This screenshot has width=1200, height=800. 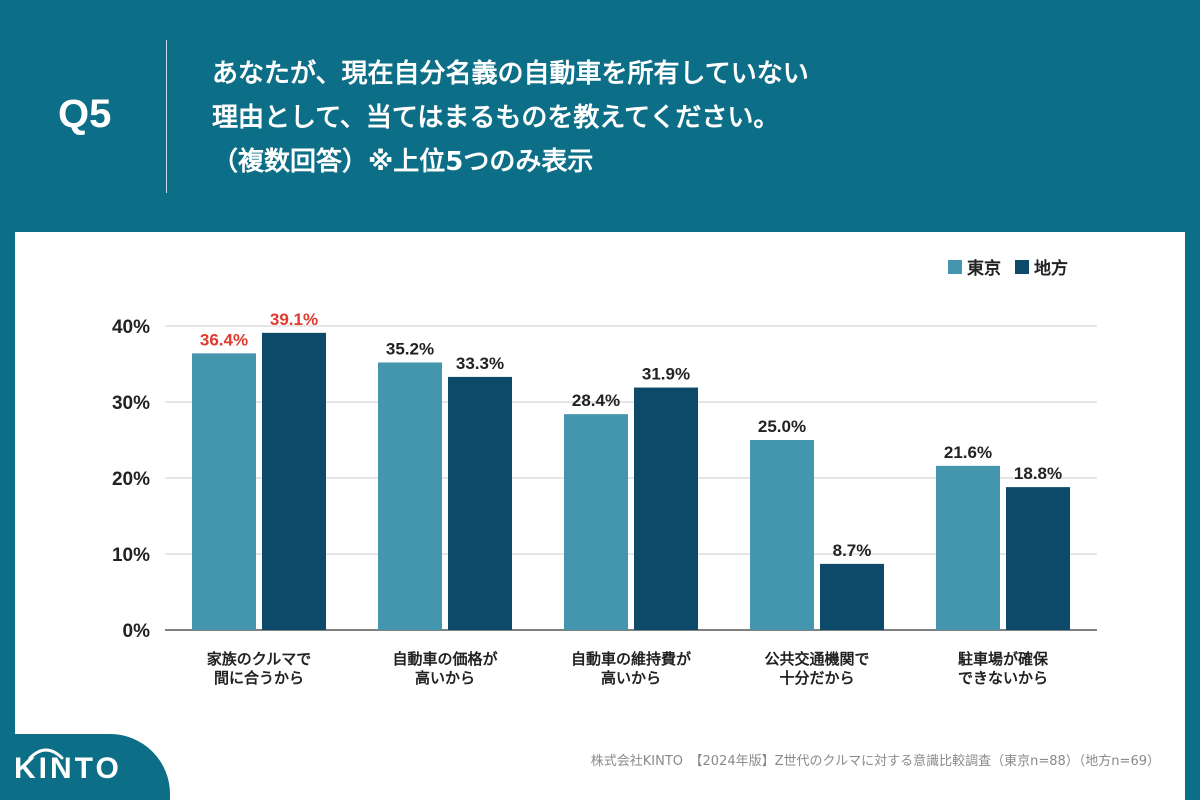 I want to click on kinto-logo: KINTO, so click(x=68, y=768).